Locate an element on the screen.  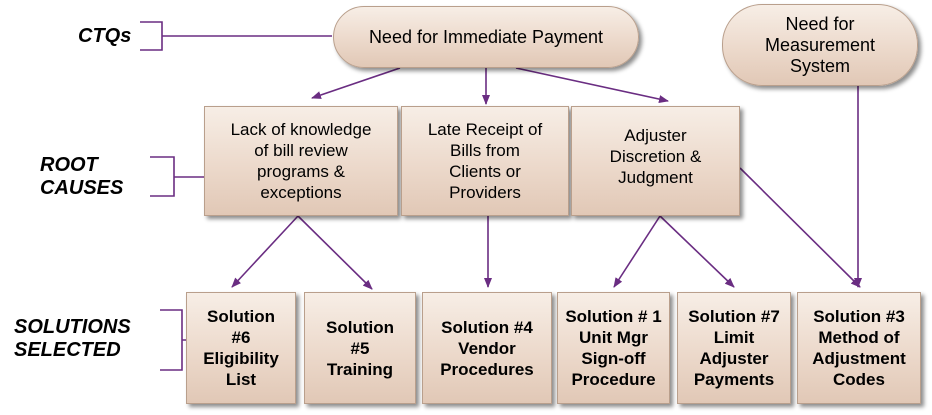
root-causes-label: ROOT CAUSES is located at coordinates (82, 176).